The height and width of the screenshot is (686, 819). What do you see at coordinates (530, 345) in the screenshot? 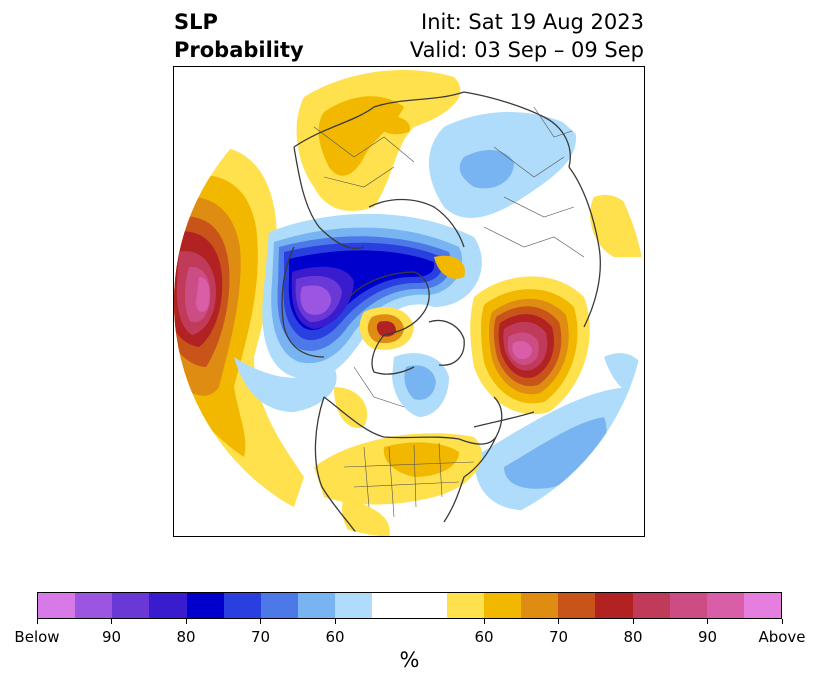
I see `anomaly-above-atlantic` at bounding box center [530, 345].